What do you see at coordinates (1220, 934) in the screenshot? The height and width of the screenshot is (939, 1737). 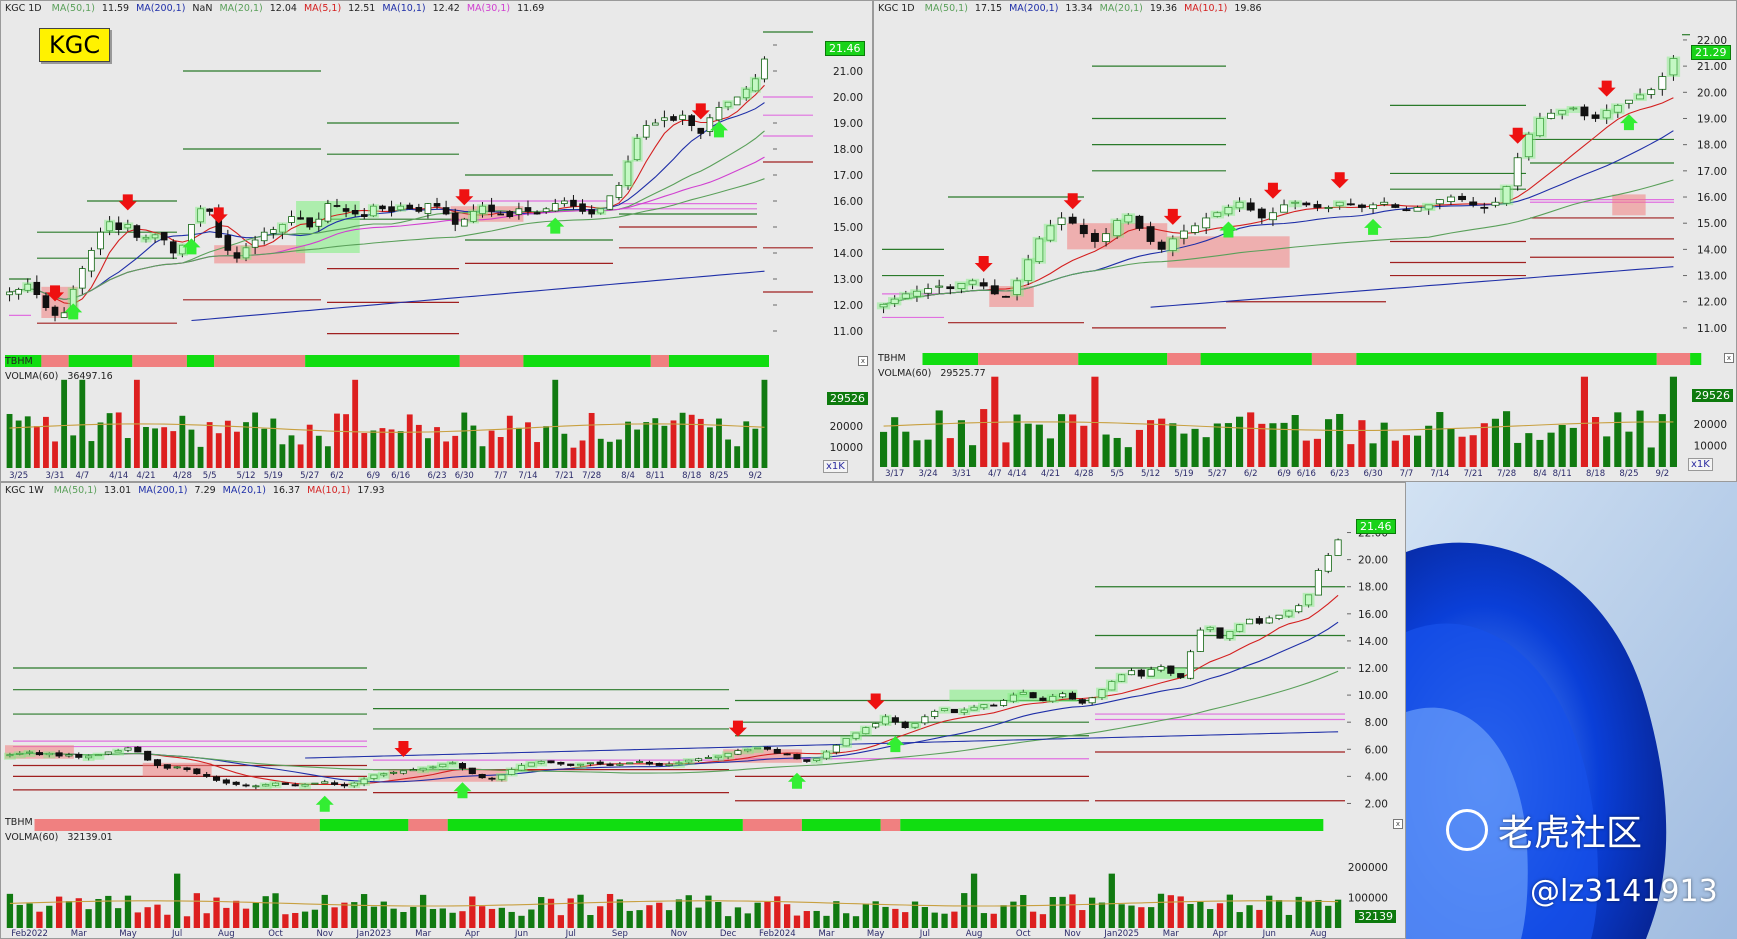 I see `x-tick-label: Apr` at bounding box center [1220, 934].